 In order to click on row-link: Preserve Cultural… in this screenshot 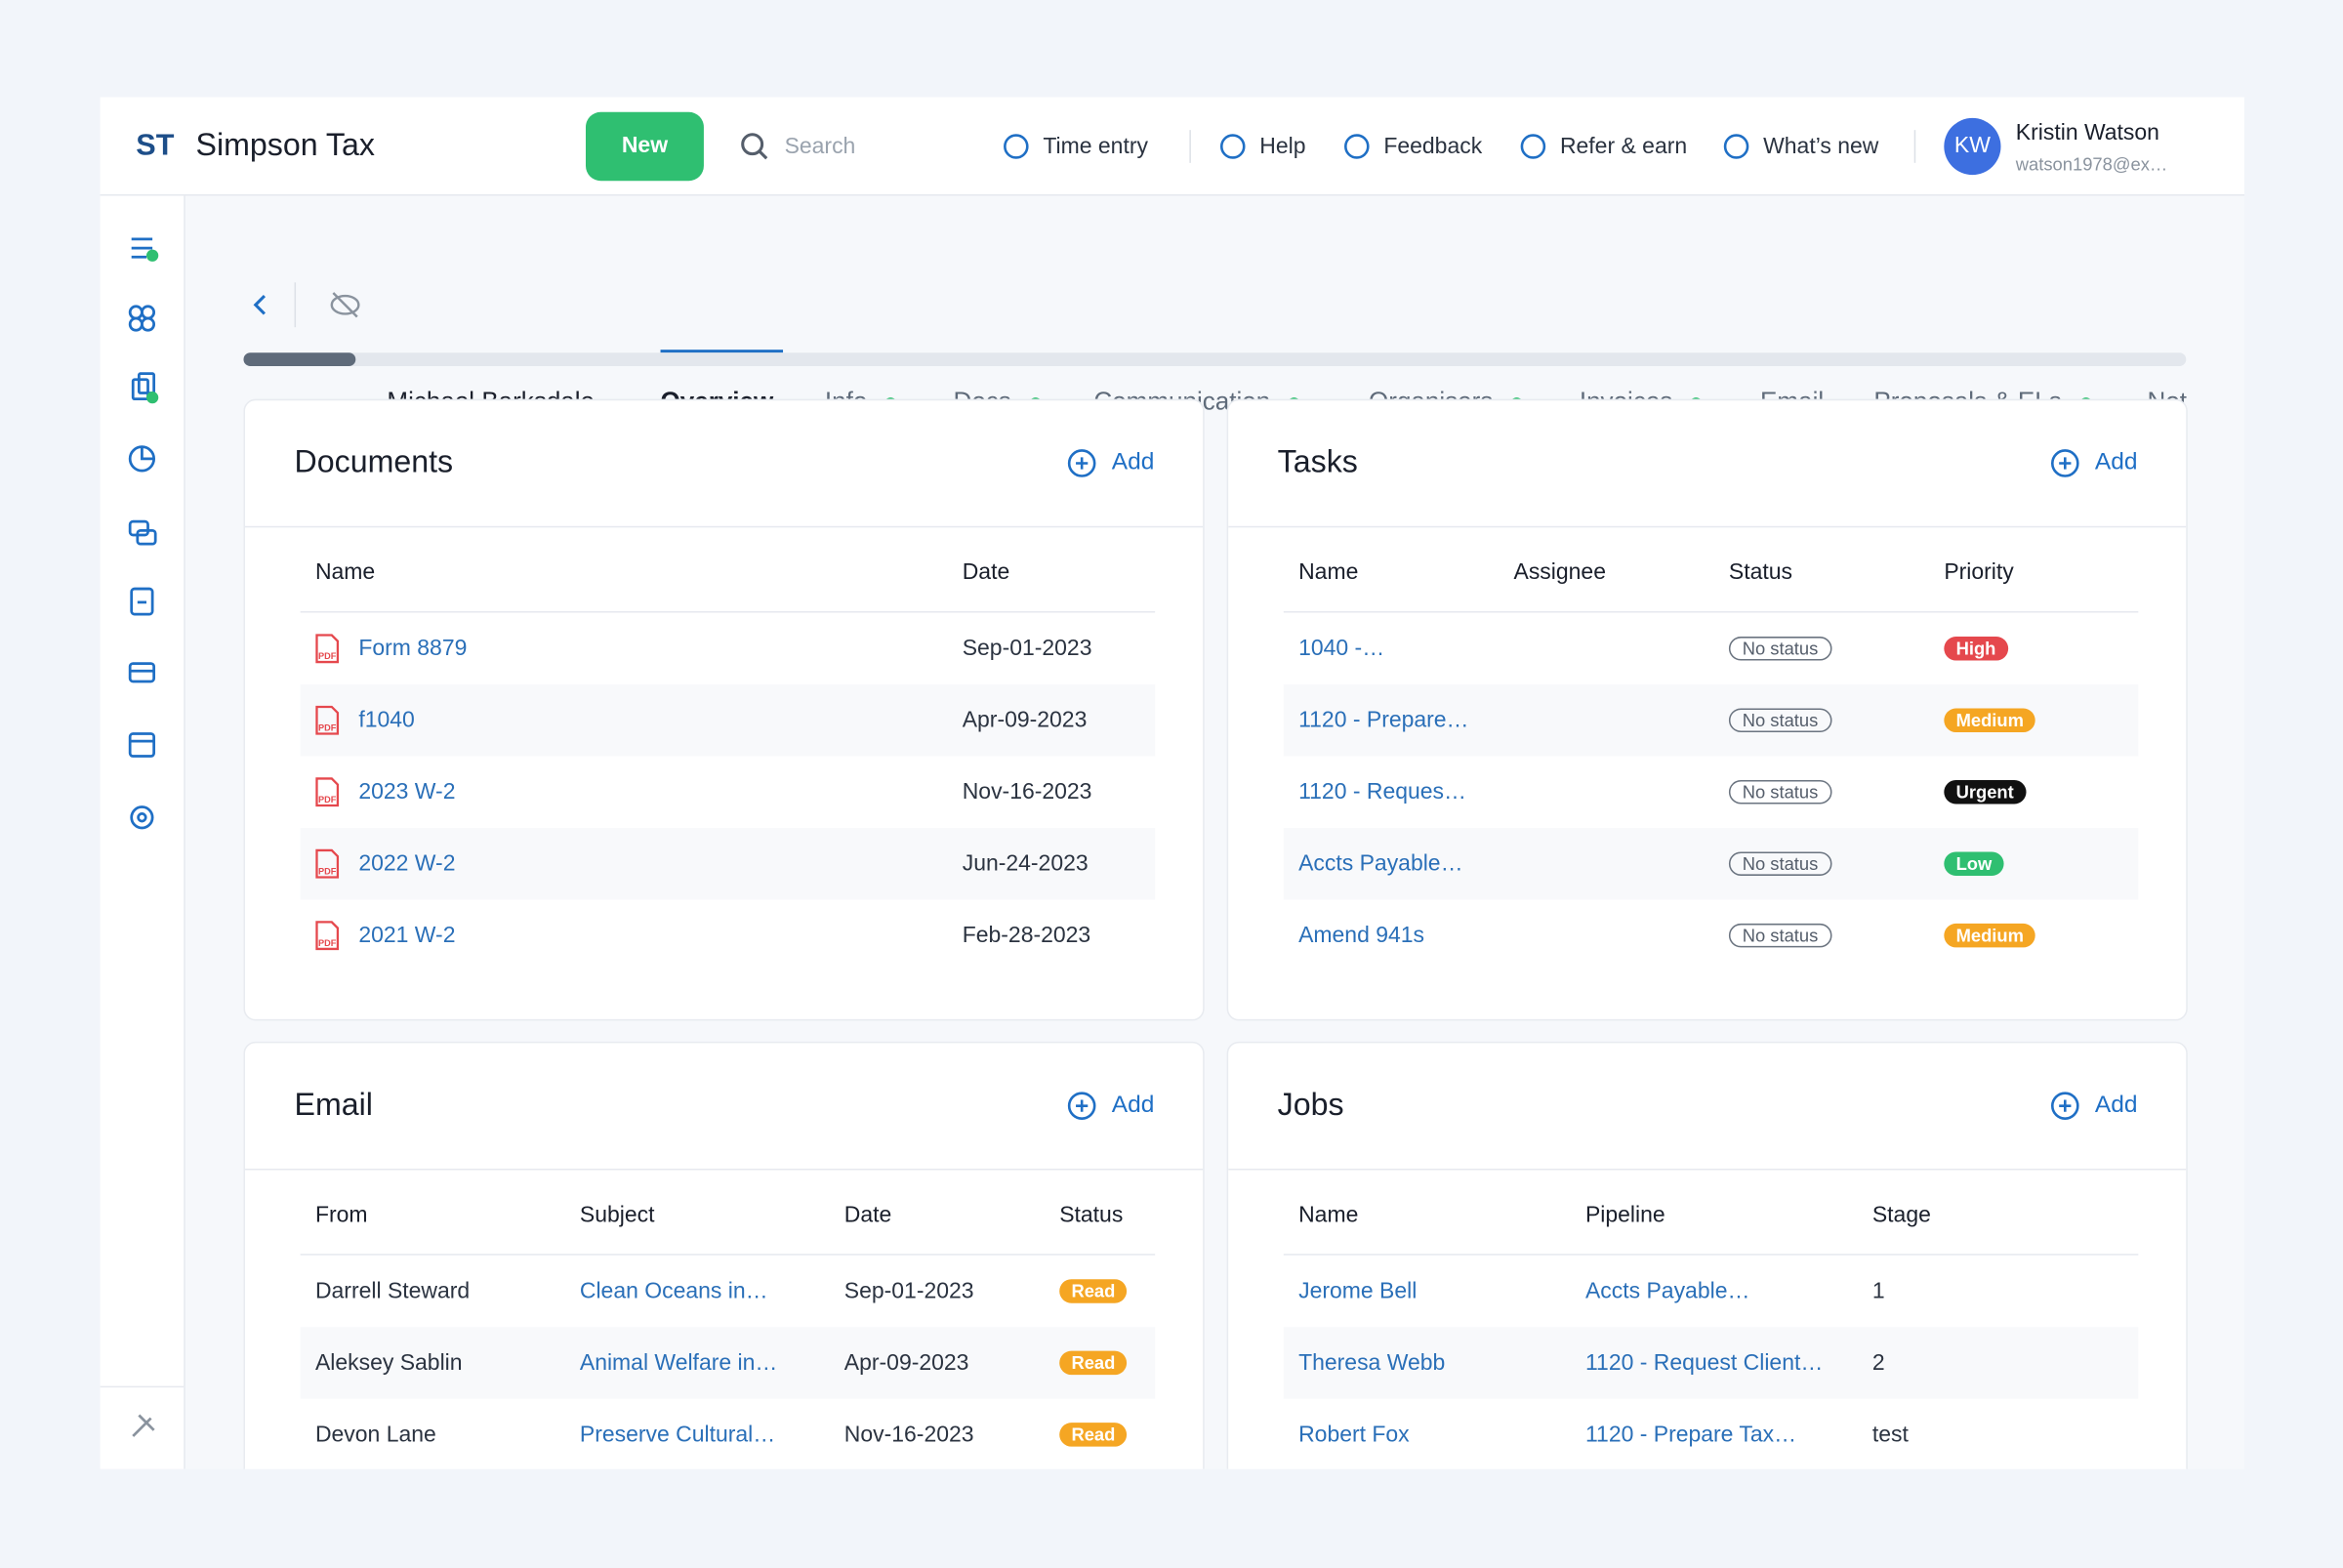, I will do `click(677, 1435)`.